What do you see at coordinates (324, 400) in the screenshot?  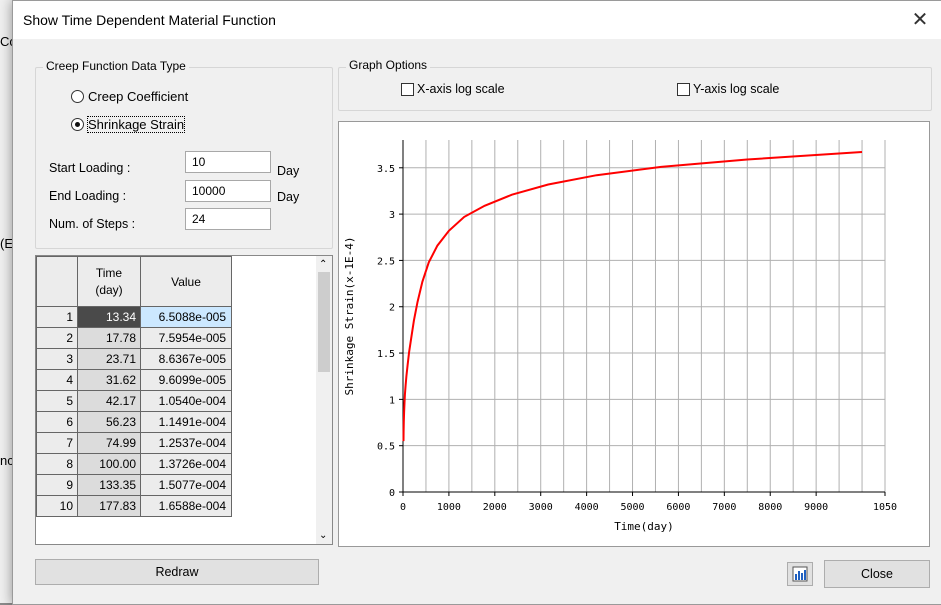 I see `table-scrollbar: ⌃ ⌄` at bounding box center [324, 400].